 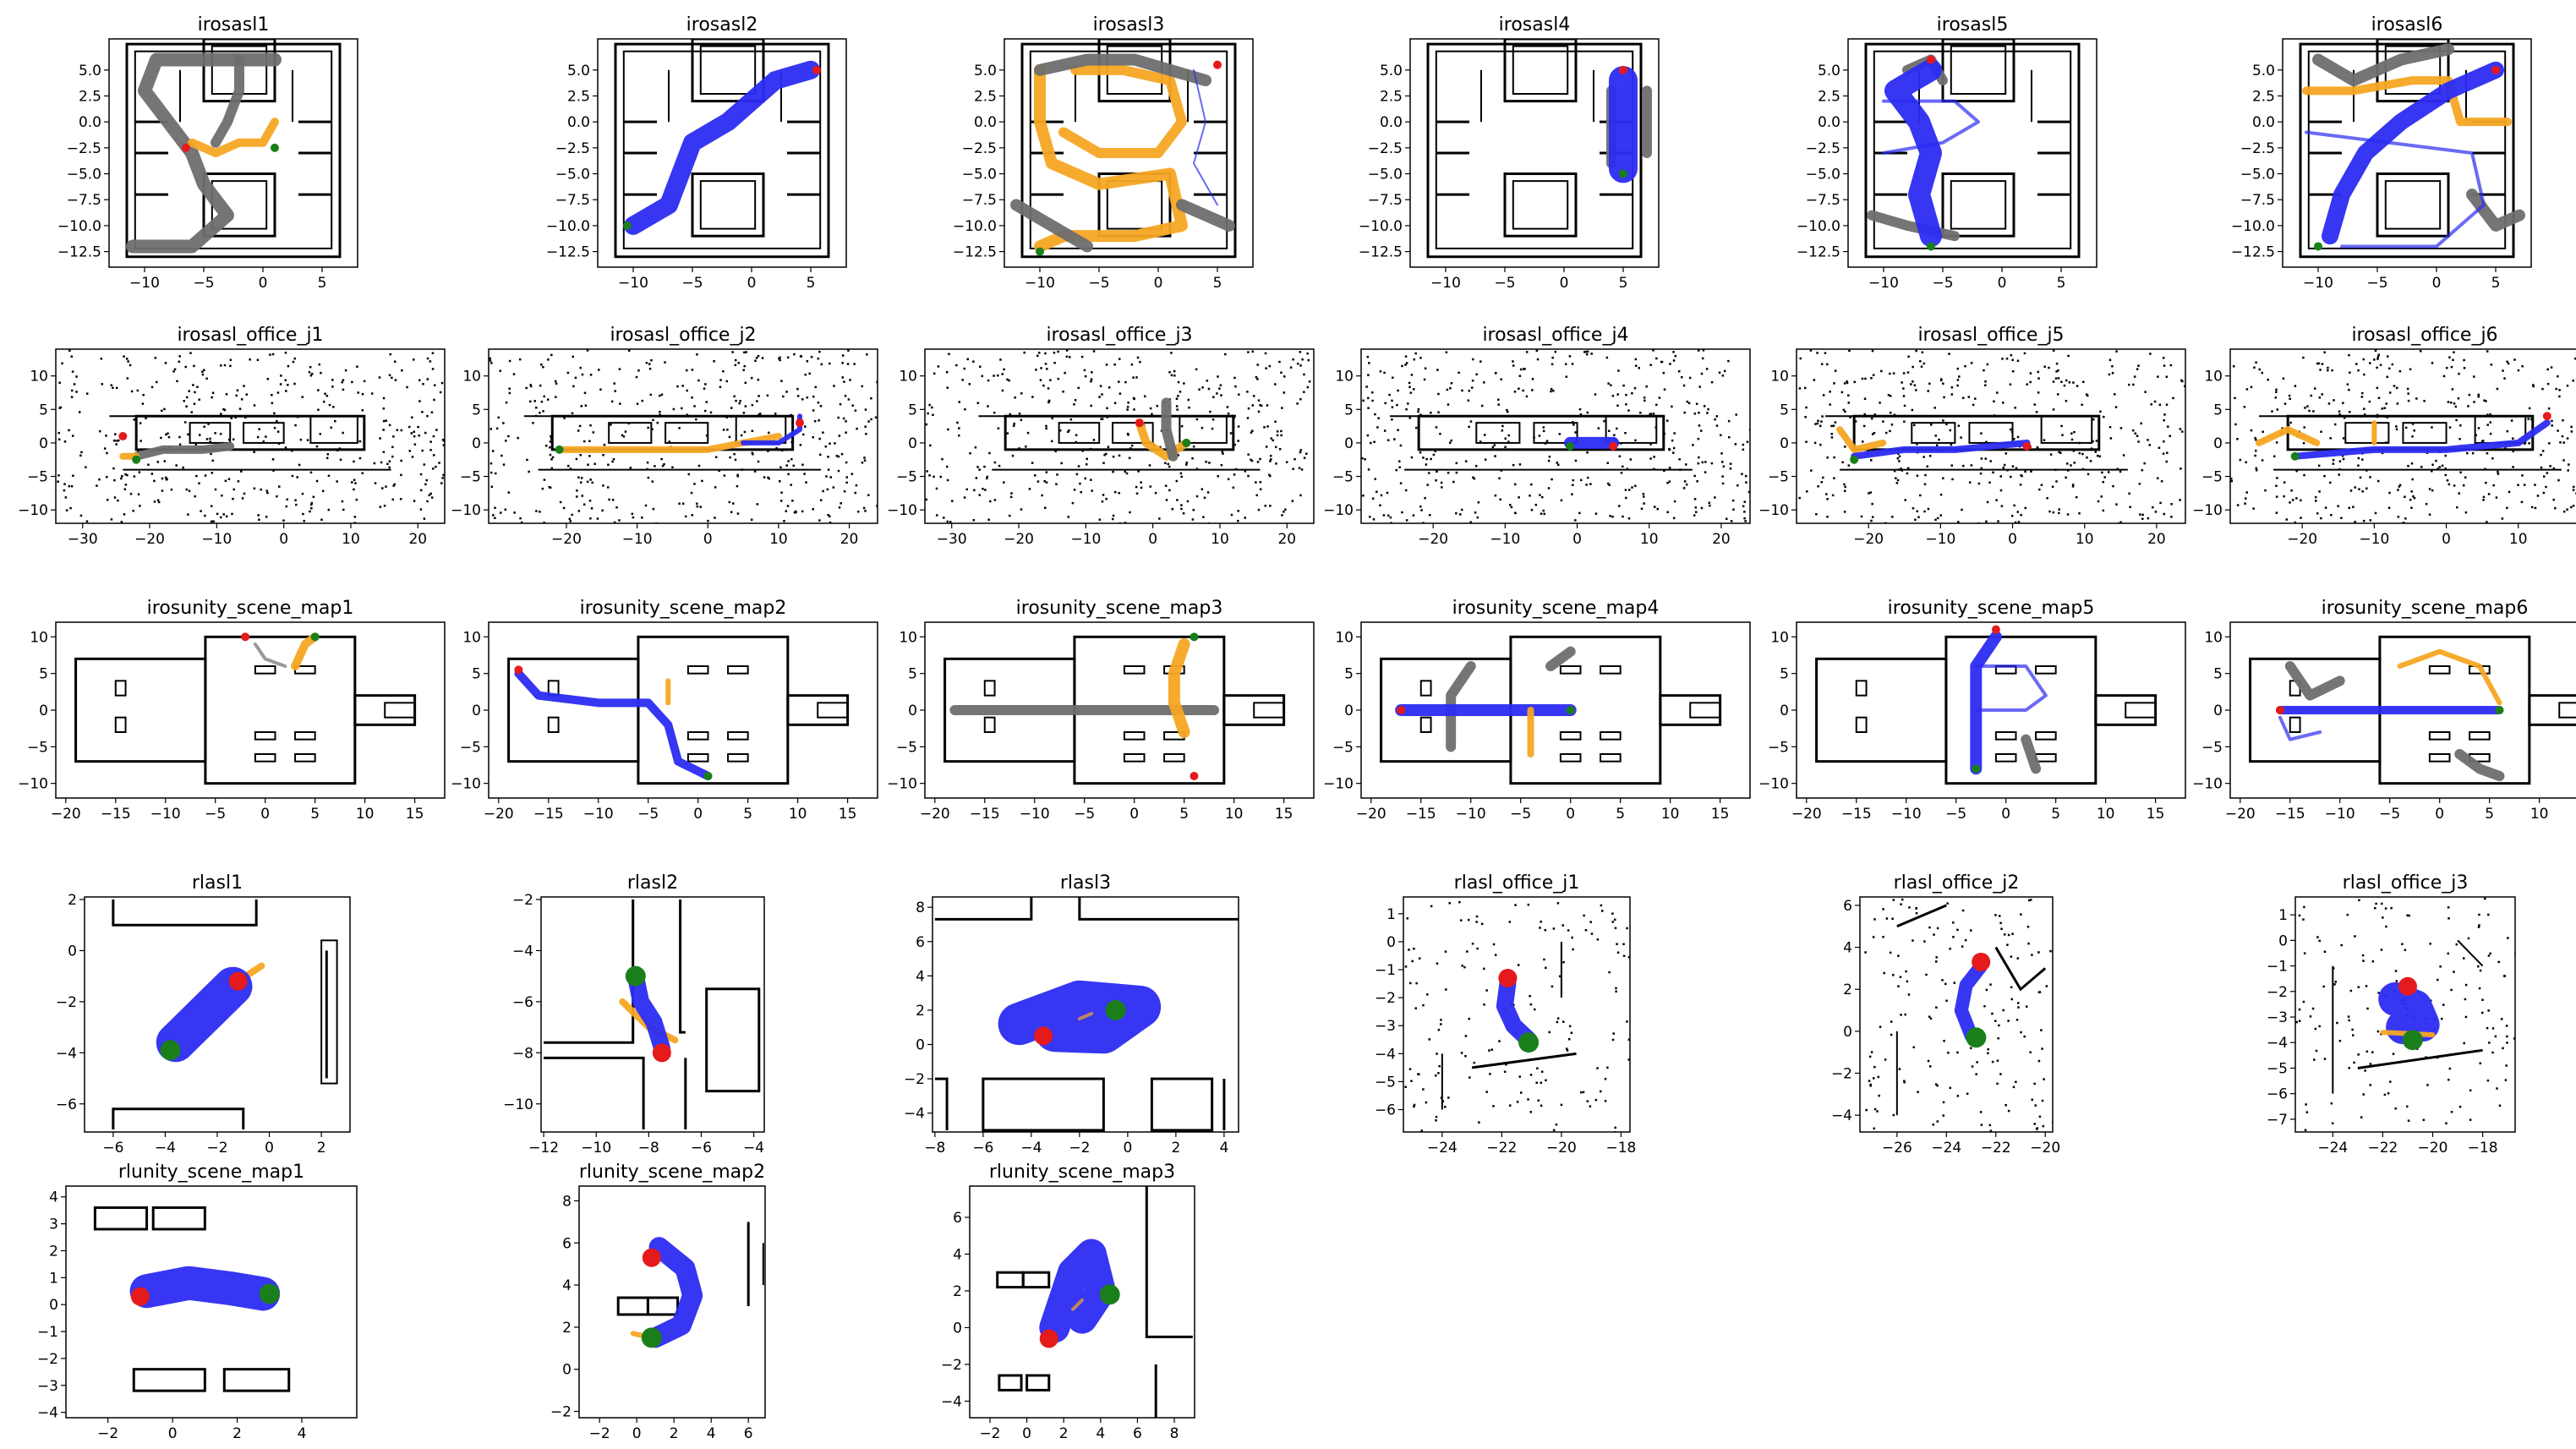 What do you see at coordinates (921, 976) in the screenshot?
I see `y-tick-label: 4` at bounding box center [921, 976].